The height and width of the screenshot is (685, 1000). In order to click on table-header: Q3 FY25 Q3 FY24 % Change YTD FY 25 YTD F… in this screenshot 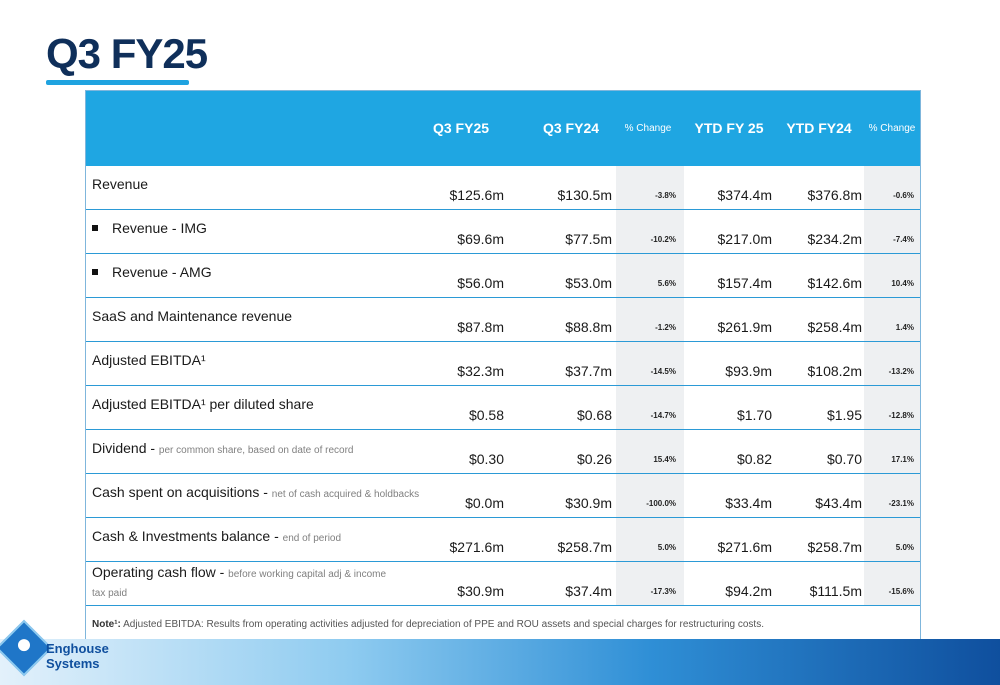, I will do `click(503, 128)`.